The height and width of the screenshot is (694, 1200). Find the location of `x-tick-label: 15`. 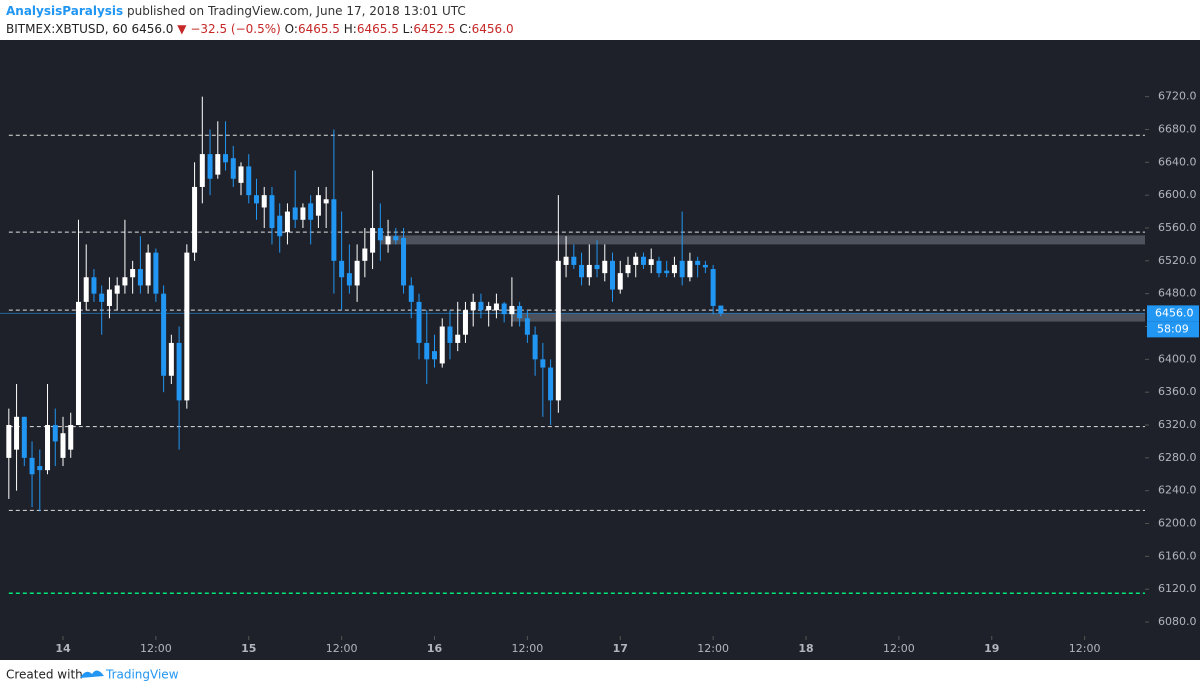

x-tick-label: 15 is located at coordinates (248, 648).